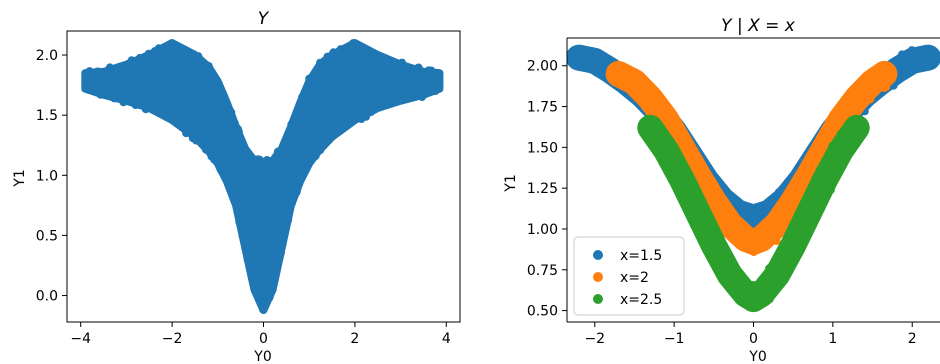  I want to click on y-tick-label: 1.25, so click(542, 189).